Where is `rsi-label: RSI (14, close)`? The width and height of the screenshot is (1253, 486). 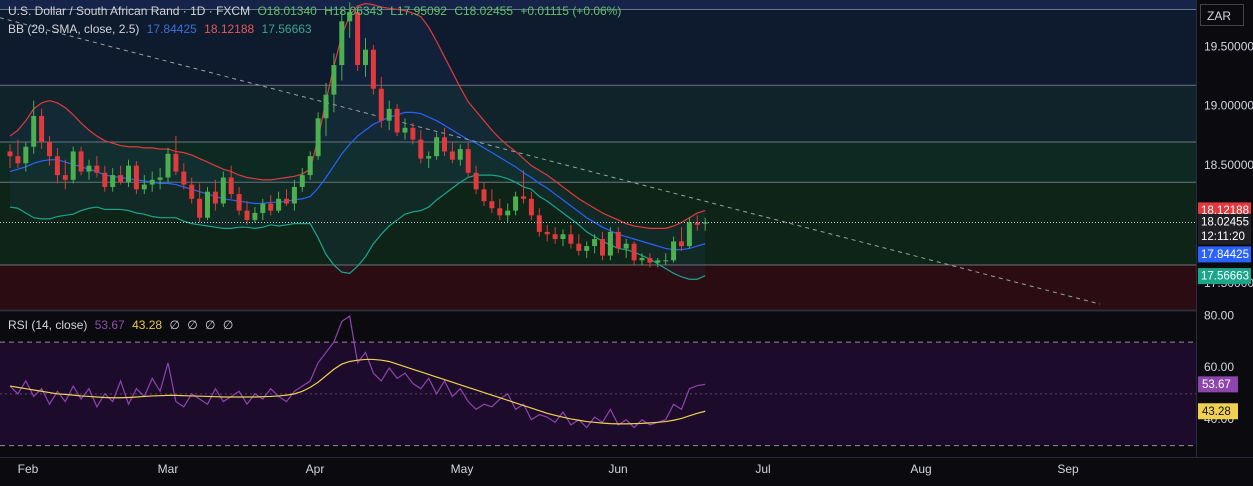 rsi-label: RSI (14, close) is located at coordinates (48, 325).